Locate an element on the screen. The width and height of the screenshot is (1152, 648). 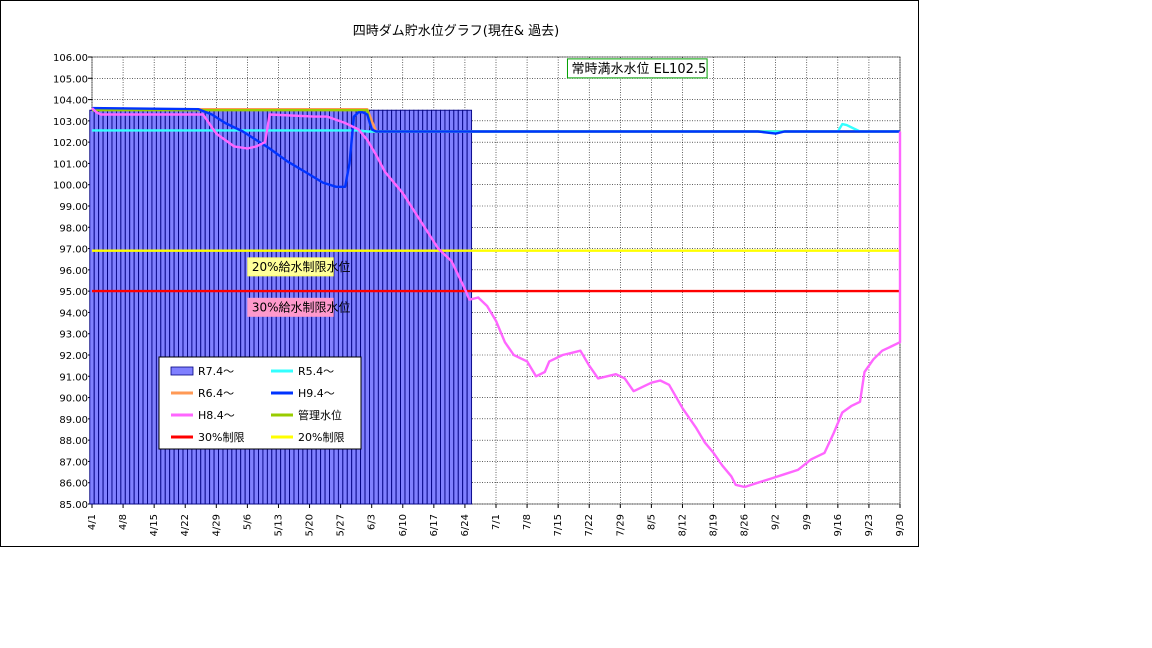
x-tick-label: 5/13 is located at coordinates (278, 525).